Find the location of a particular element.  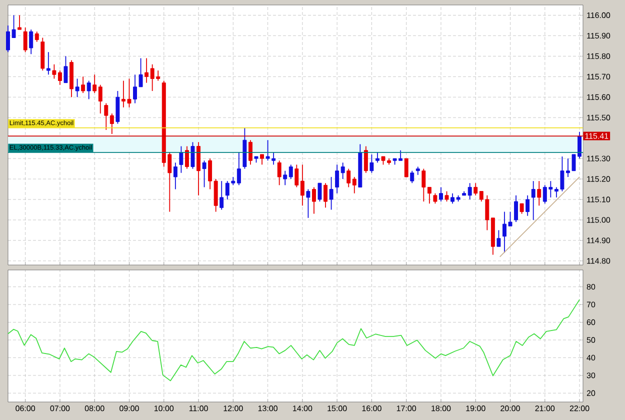

y-tick-label: 50 is located at coordinates (591, 340).